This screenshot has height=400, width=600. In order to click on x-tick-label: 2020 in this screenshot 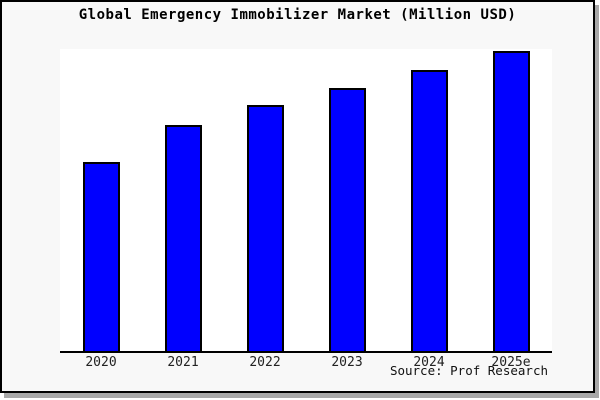, I will do `click(101, 362)`.